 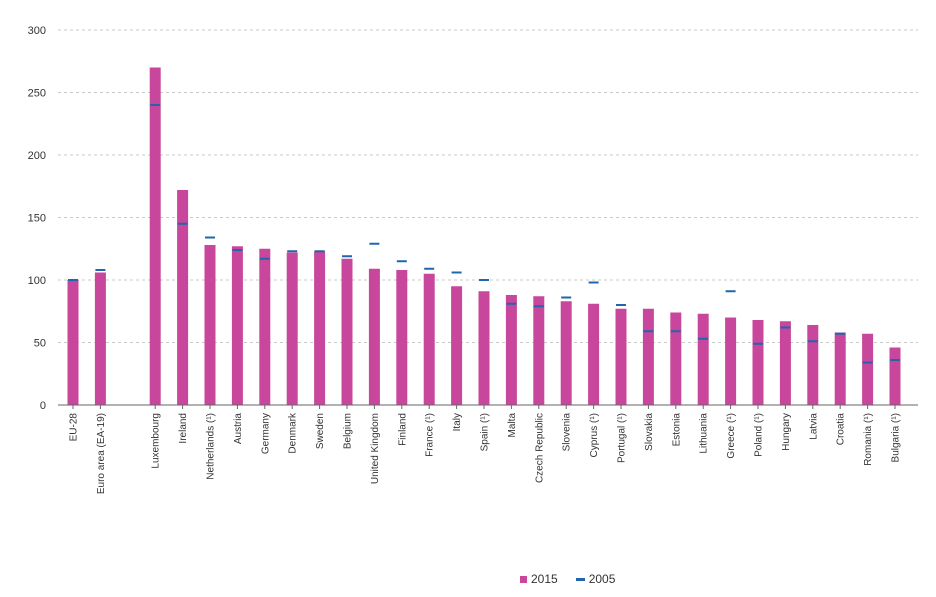 I want to click on bar-2015-france, so click(x=429, y=339).